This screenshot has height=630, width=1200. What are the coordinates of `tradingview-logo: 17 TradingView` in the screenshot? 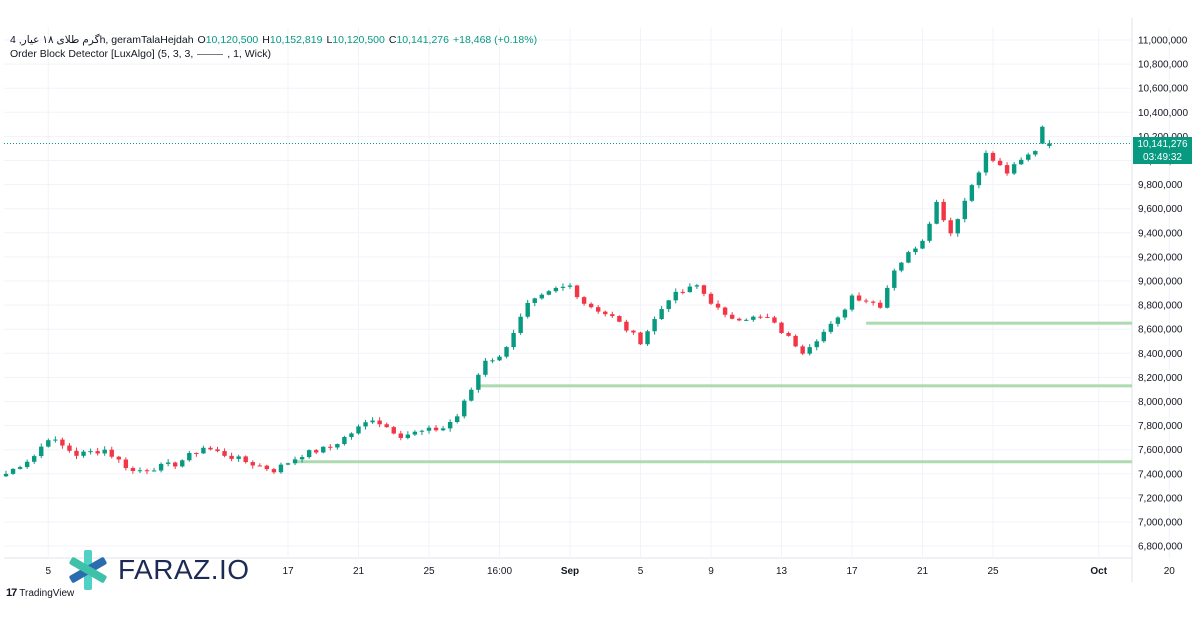 It's located at (40, 593).